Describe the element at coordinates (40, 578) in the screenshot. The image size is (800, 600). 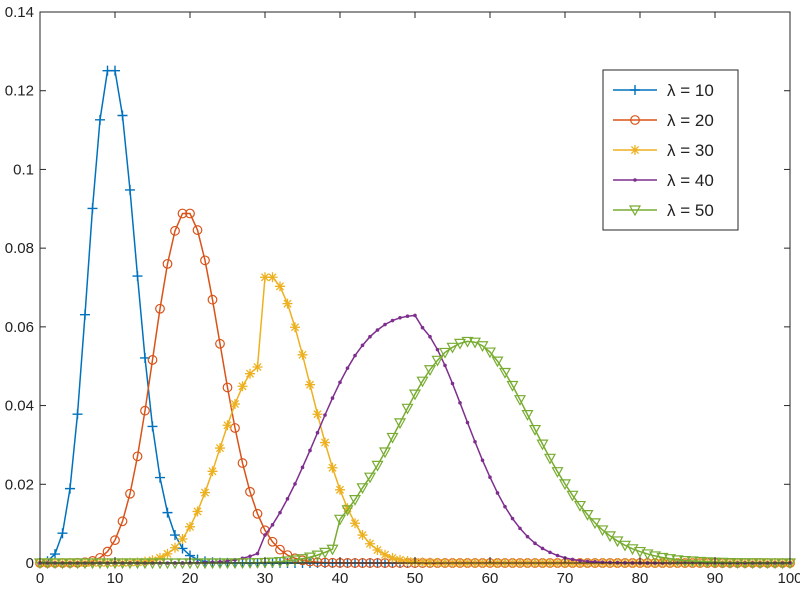
I see `x-tick-label: 0` at that location.